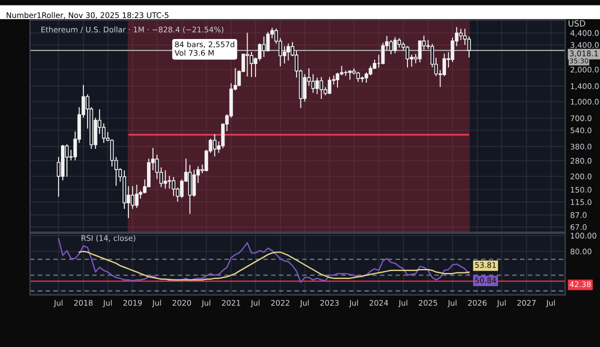 This screenshot has width=600, height=347. What do you see at coordinates (577, 23) in the screenshot?
I see `y-axis-title: USD` at bounding box center [577, 23].